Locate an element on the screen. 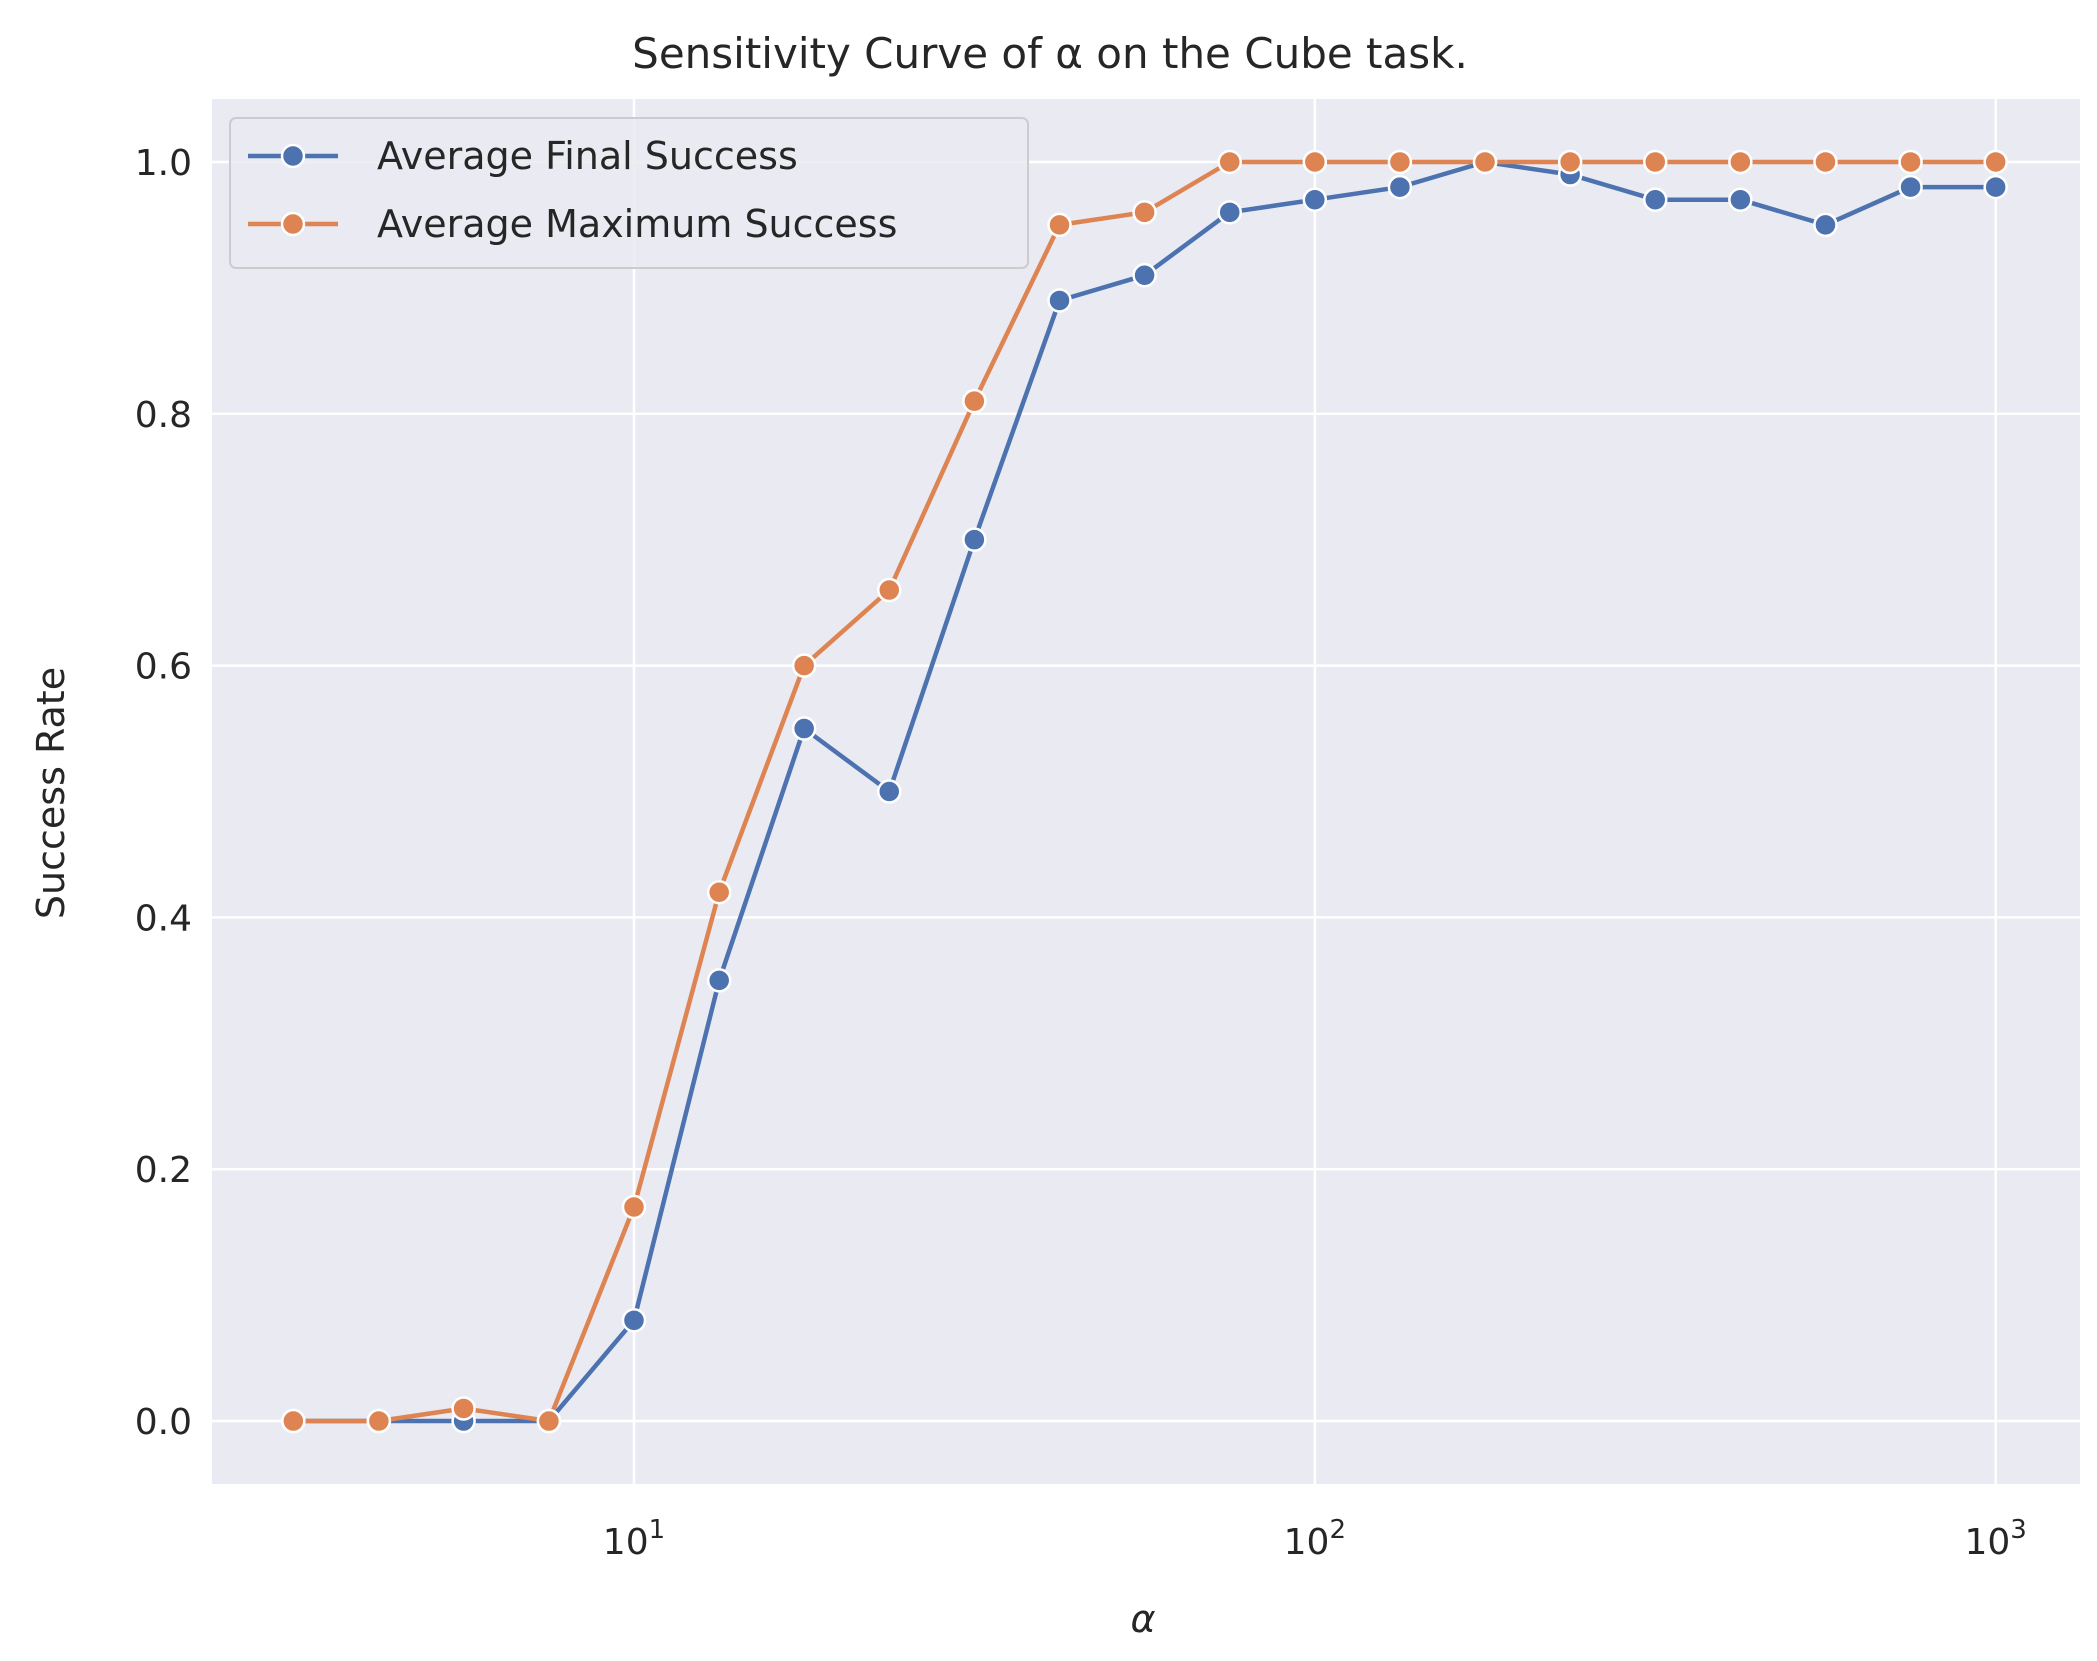 The width and height of the screenshot is (2097, 1661). x-tick-label: 10² is located at coordinates (1315, 1539).